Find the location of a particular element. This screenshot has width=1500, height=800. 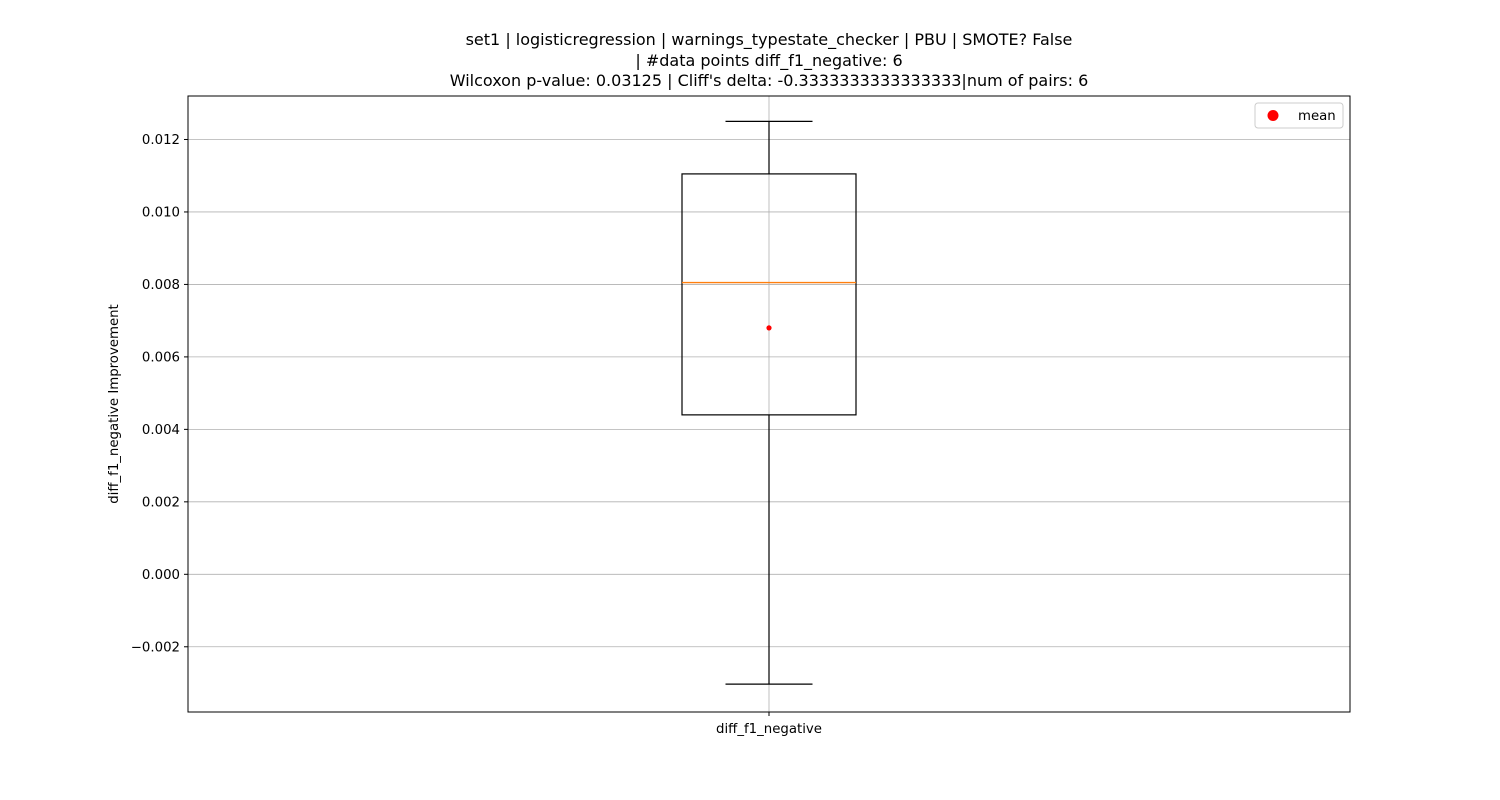

iqr-box is located at coordinates (769, 294).